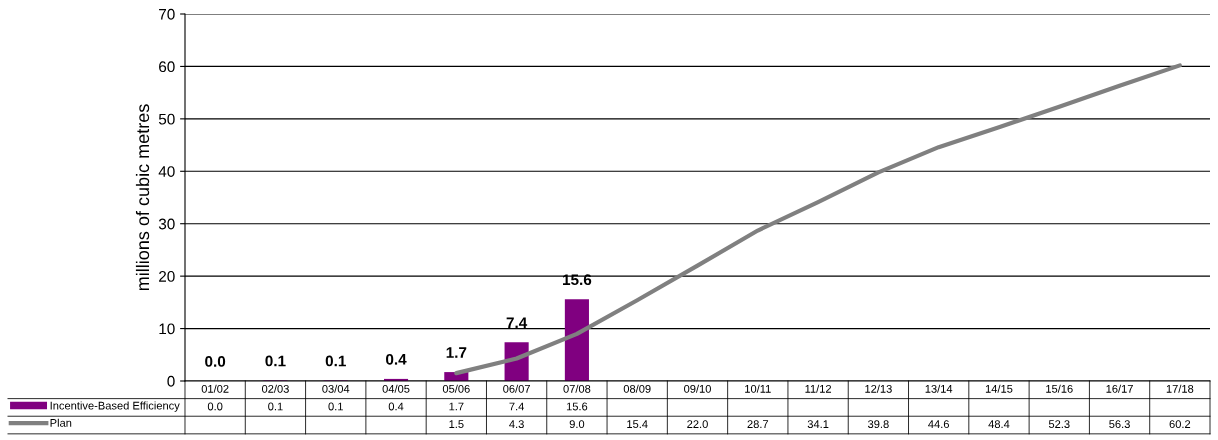 The image size is (1218, 440). Describe the element at coordinates (758, 388) in the screenshot. I see `x-tick-label: 10/11` at that location.